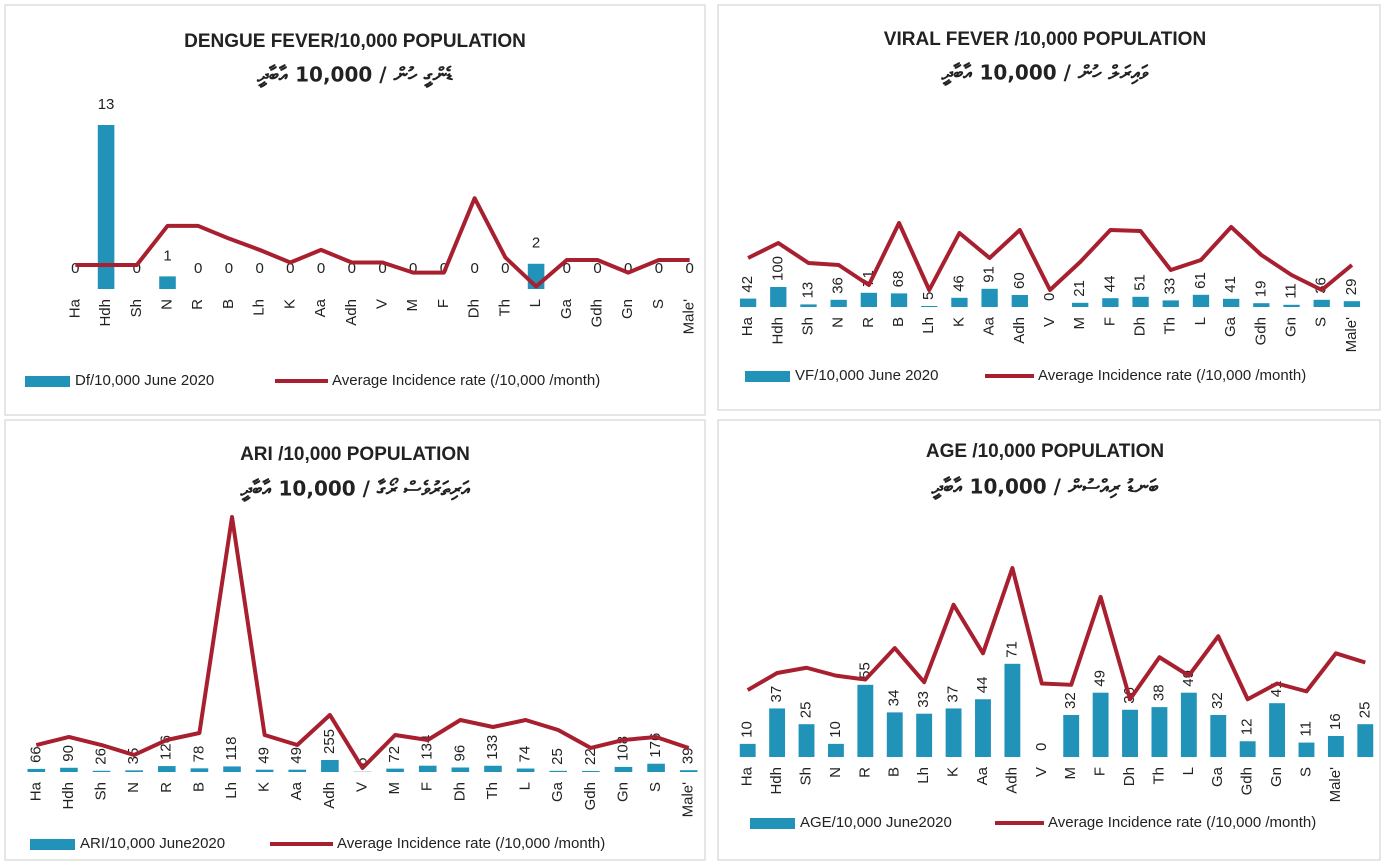 This screenshot has height=863, width=1385. What do you see at coordinates (777, 268) in the screenshot?
I see `data-label: 100` at bounding box center [777, 268].